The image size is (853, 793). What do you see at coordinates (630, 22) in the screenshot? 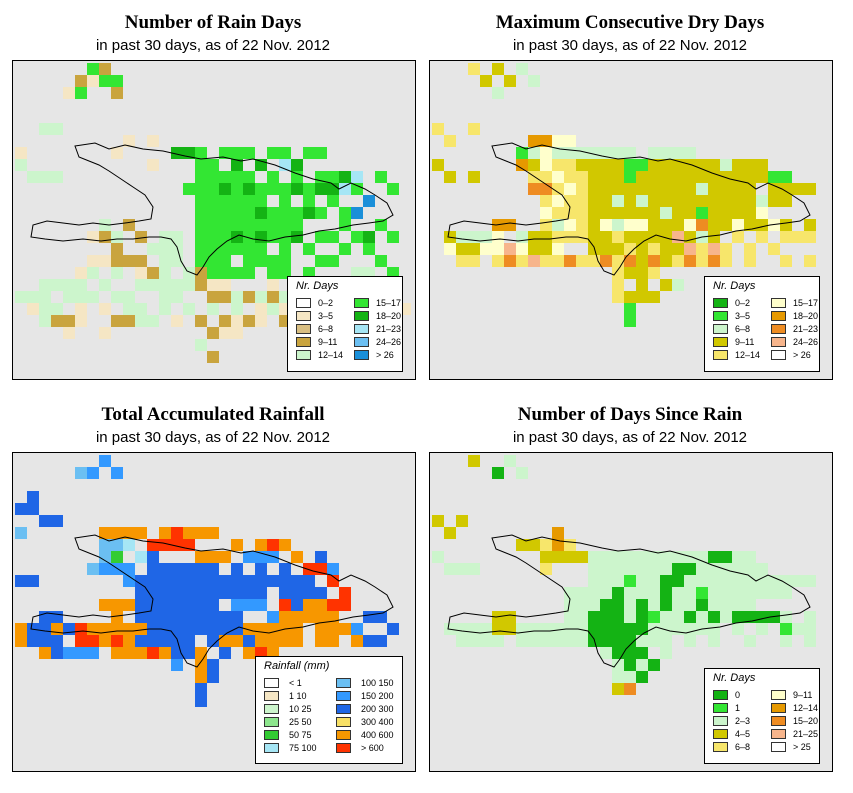
I see `panel-title: Maximum Consecutive Dry Days` at bounding box center [630, 22].